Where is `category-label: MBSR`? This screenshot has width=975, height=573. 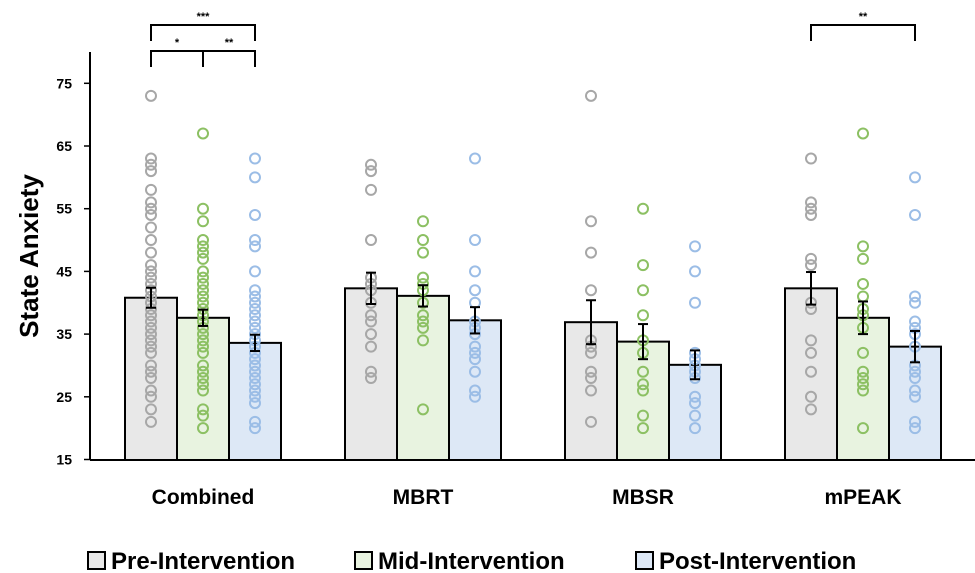 category-label: MBSR is located at coordinates (643, 497).